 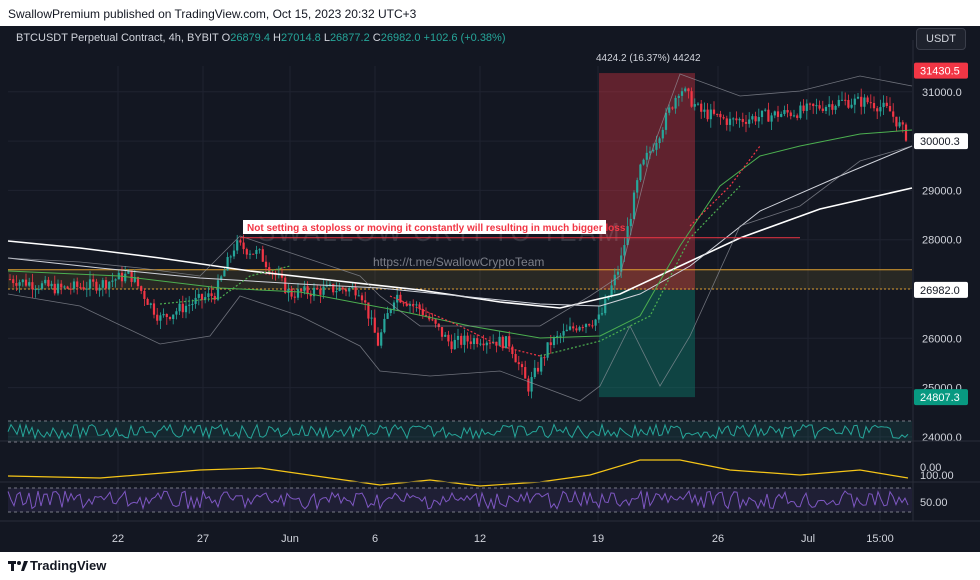 What do you see at coordinates (941, 39) in the screenshot?
I see `currency-button: USDT` at bounding box center [941, 39].